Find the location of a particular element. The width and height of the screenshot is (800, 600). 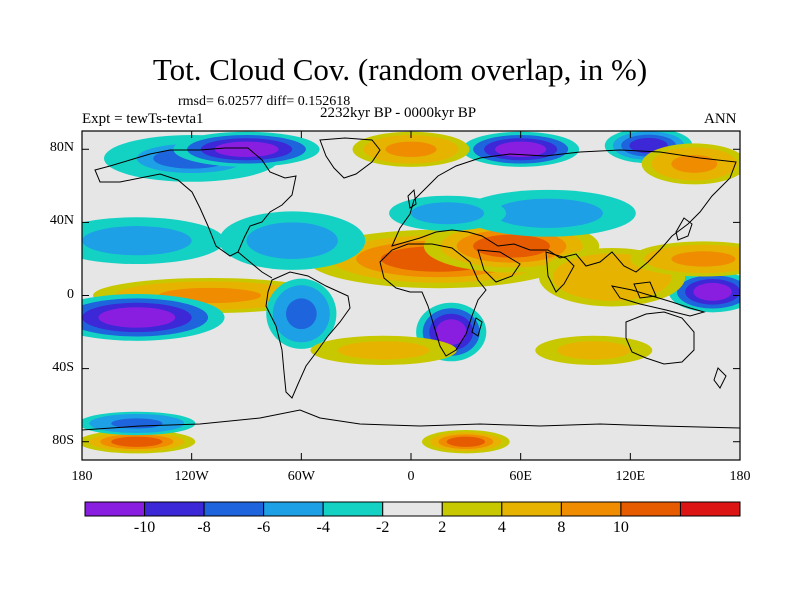

coastline-indonesia is located at coordinates (658, 301).